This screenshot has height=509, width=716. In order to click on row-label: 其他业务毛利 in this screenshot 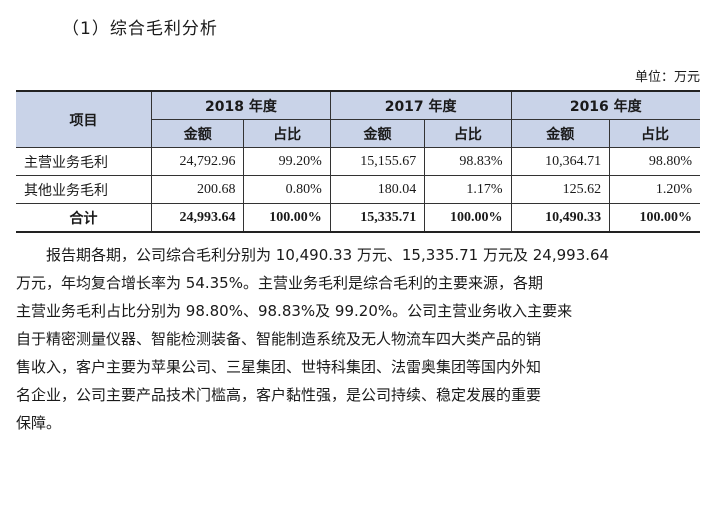, I will do `click(84, 189)`.